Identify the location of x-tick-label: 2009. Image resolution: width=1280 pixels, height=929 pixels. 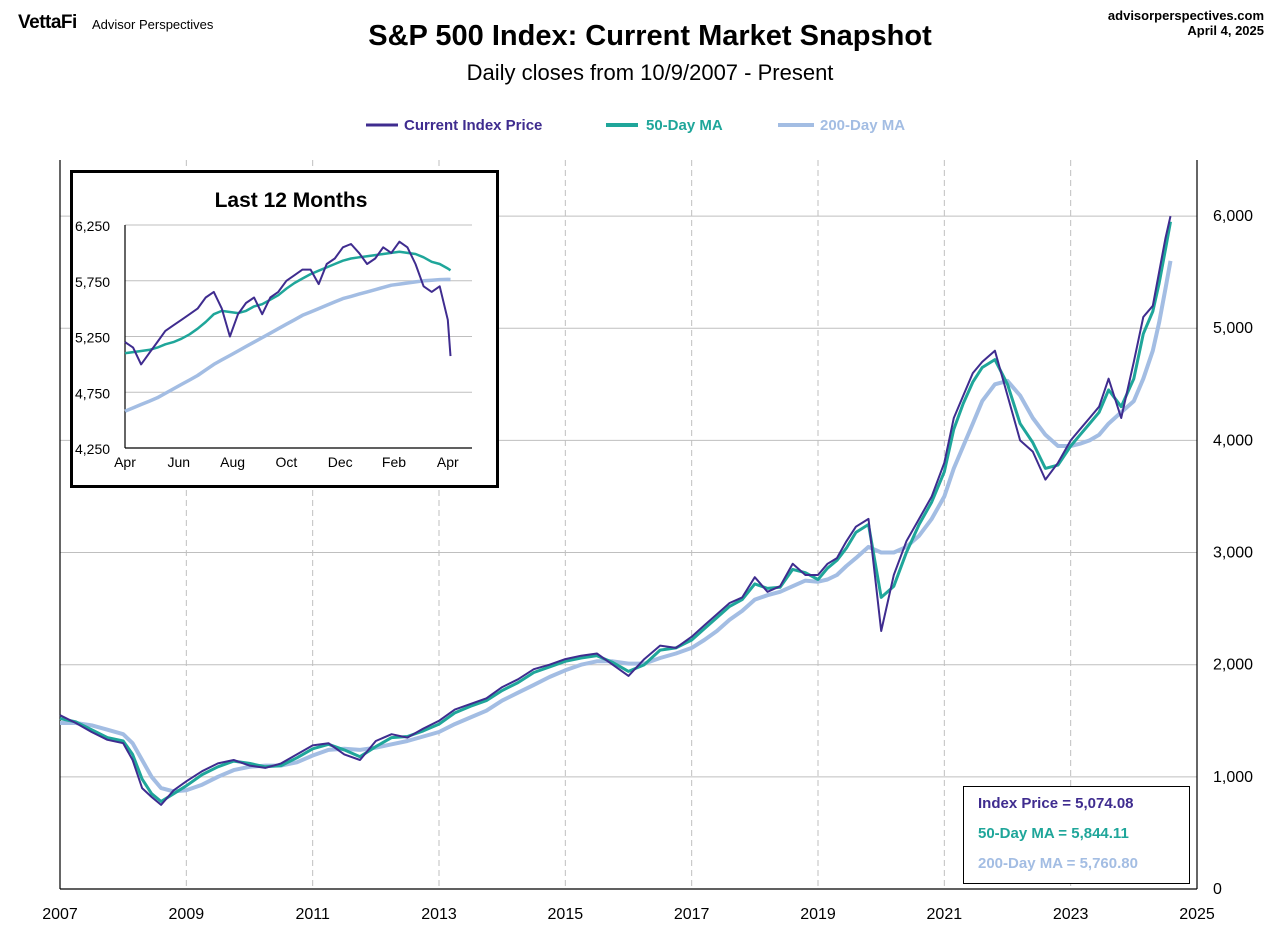
(187, 914).